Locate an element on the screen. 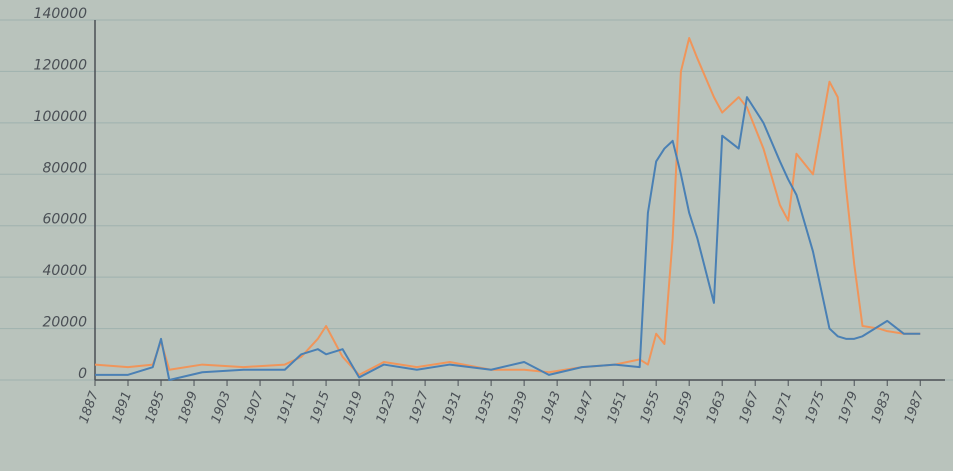  y-tick-label: 100000 is located at coordinates (61, 117).